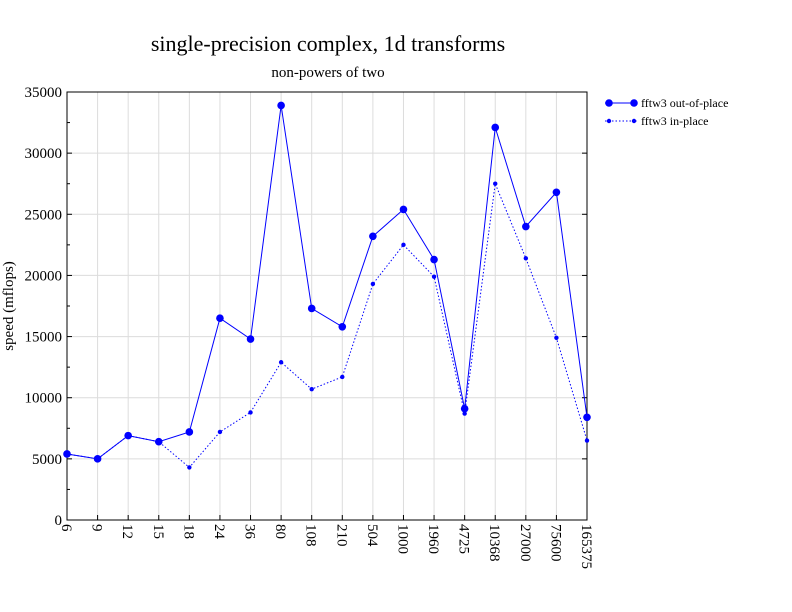 This screenshot has width=792, height=612. I want to click on legend: fftw3 out-of-place fftw3 in-place, so click(666, 112).